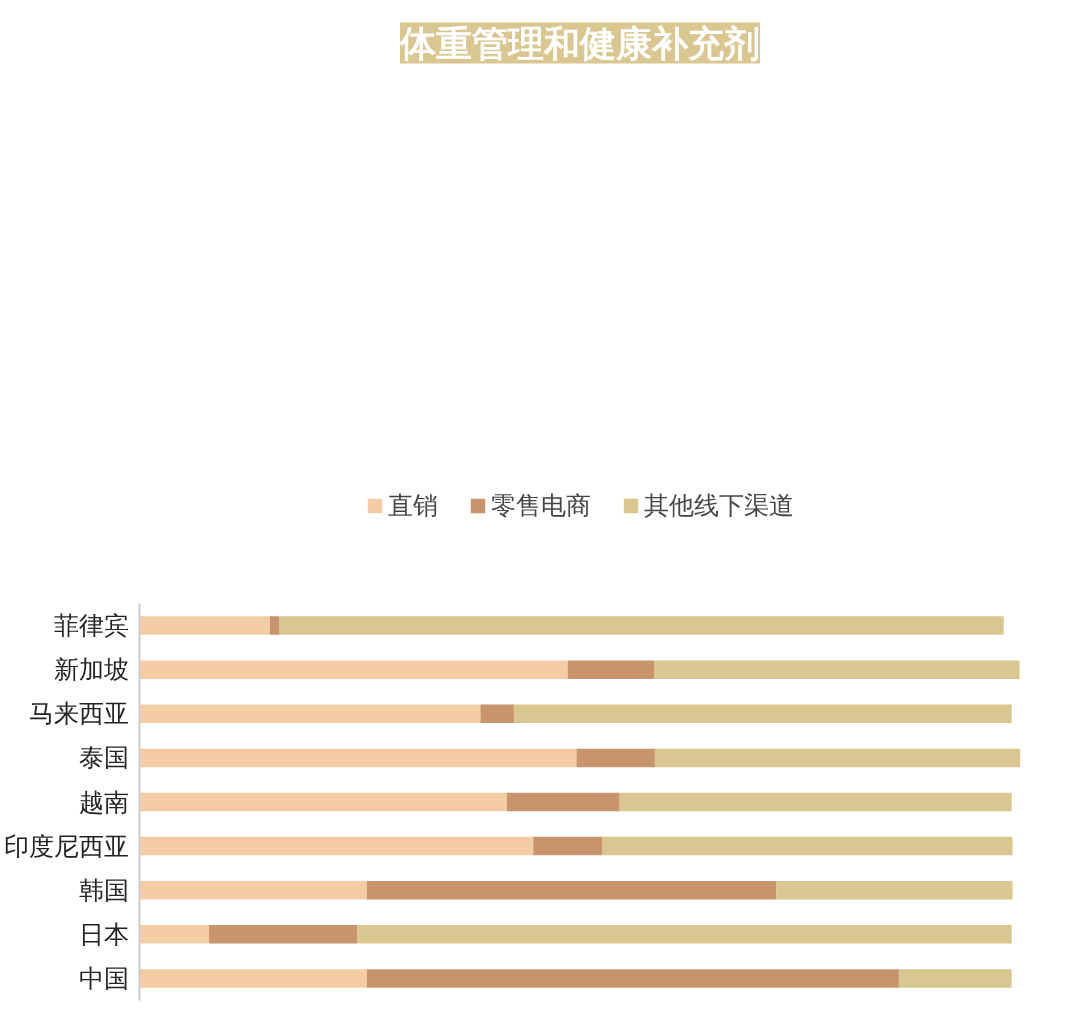 Image resolution: width=1077 pixels, height=1030 pixels. Describe the element at coordinates (579, 43) in the screenshot. I see `chart-title: 体重管理和健康补充剂` at that location.